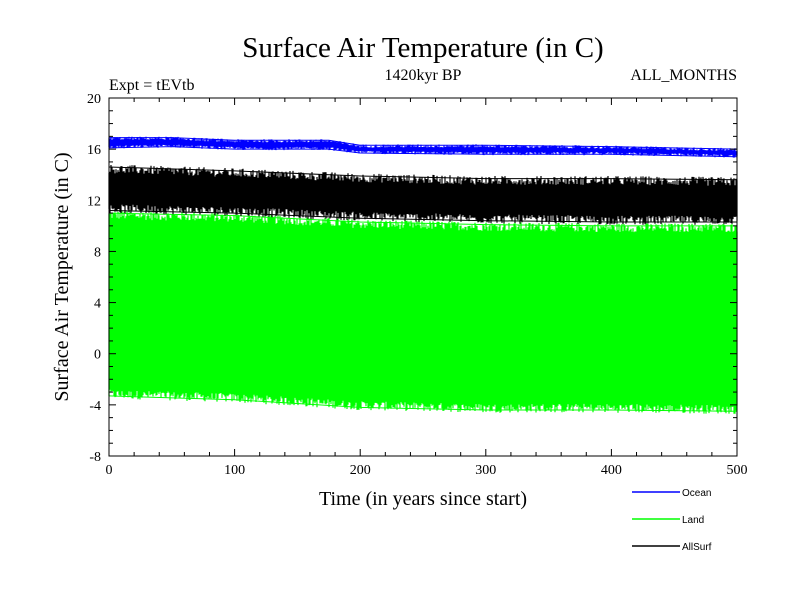 Image resolution: width=800 pixels, height=600 pixels. What do you see at coordinates (683, 75) in the screenshot?
I see `months-label: ALL_MONTHS` at bounding box center [683, 75].